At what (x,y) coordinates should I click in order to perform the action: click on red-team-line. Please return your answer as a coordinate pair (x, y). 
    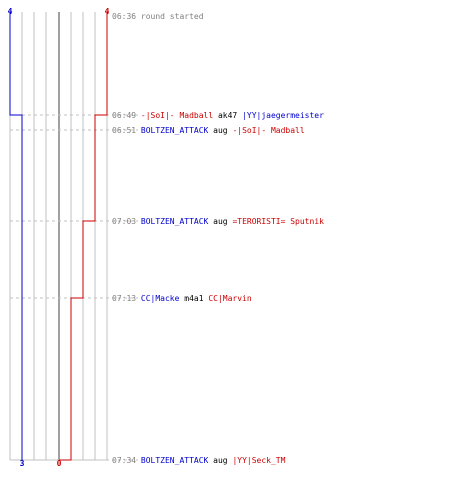
    Looking at the image, I should click on (83, 236).